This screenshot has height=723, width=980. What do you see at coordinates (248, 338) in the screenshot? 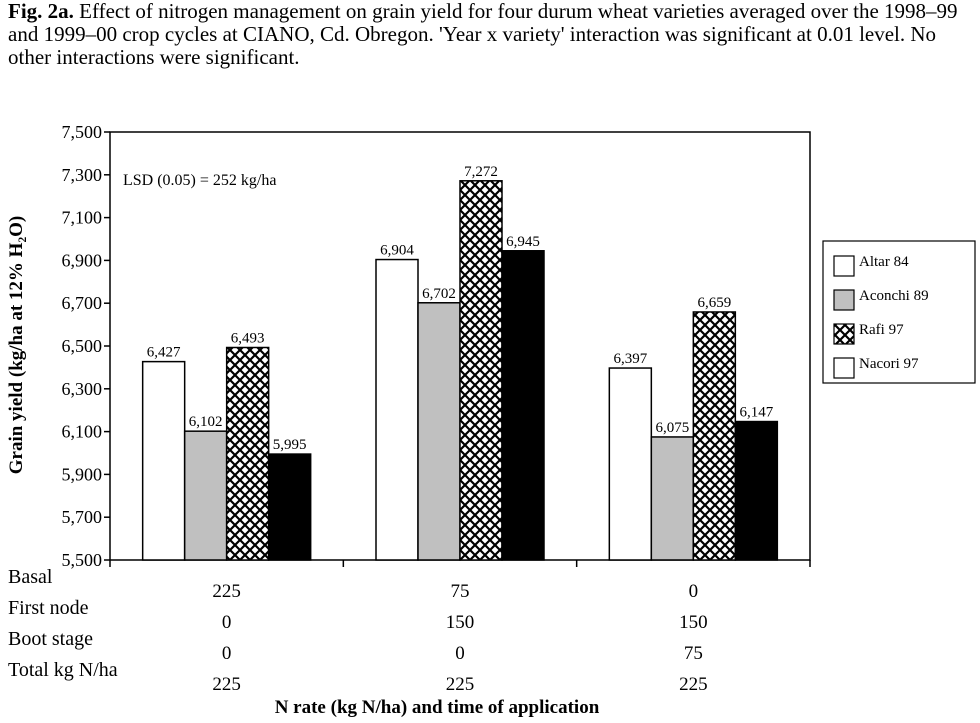
I see `data-label: 6,493` at bounding box center [248, 338].